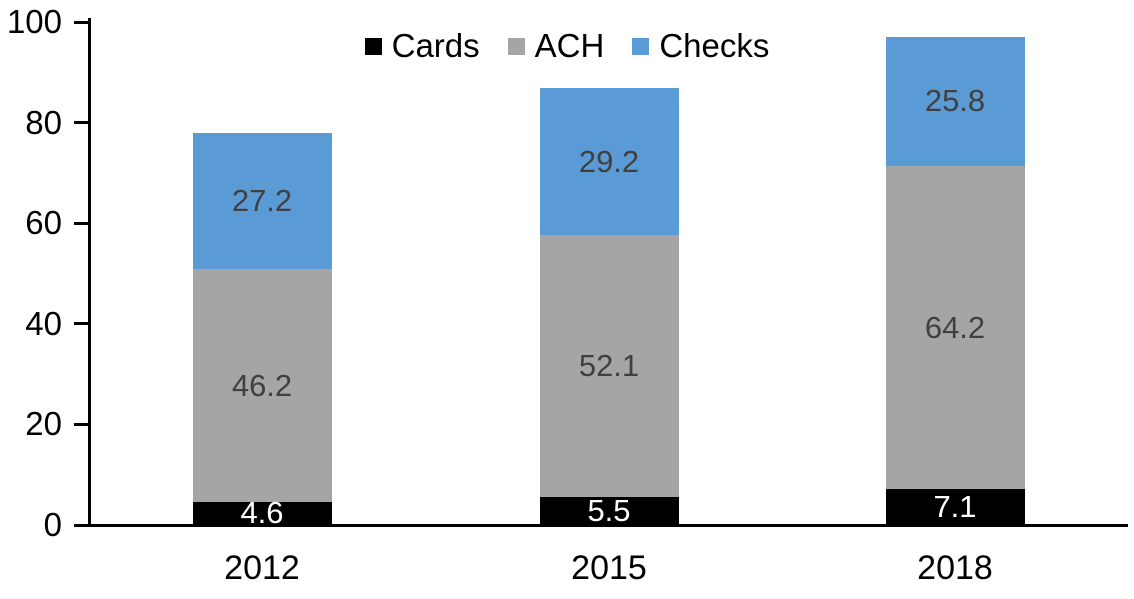 The width and height of the screenshot is (1134, 599). I want to click on bar-value-label: 25.8, so click(955, 101).